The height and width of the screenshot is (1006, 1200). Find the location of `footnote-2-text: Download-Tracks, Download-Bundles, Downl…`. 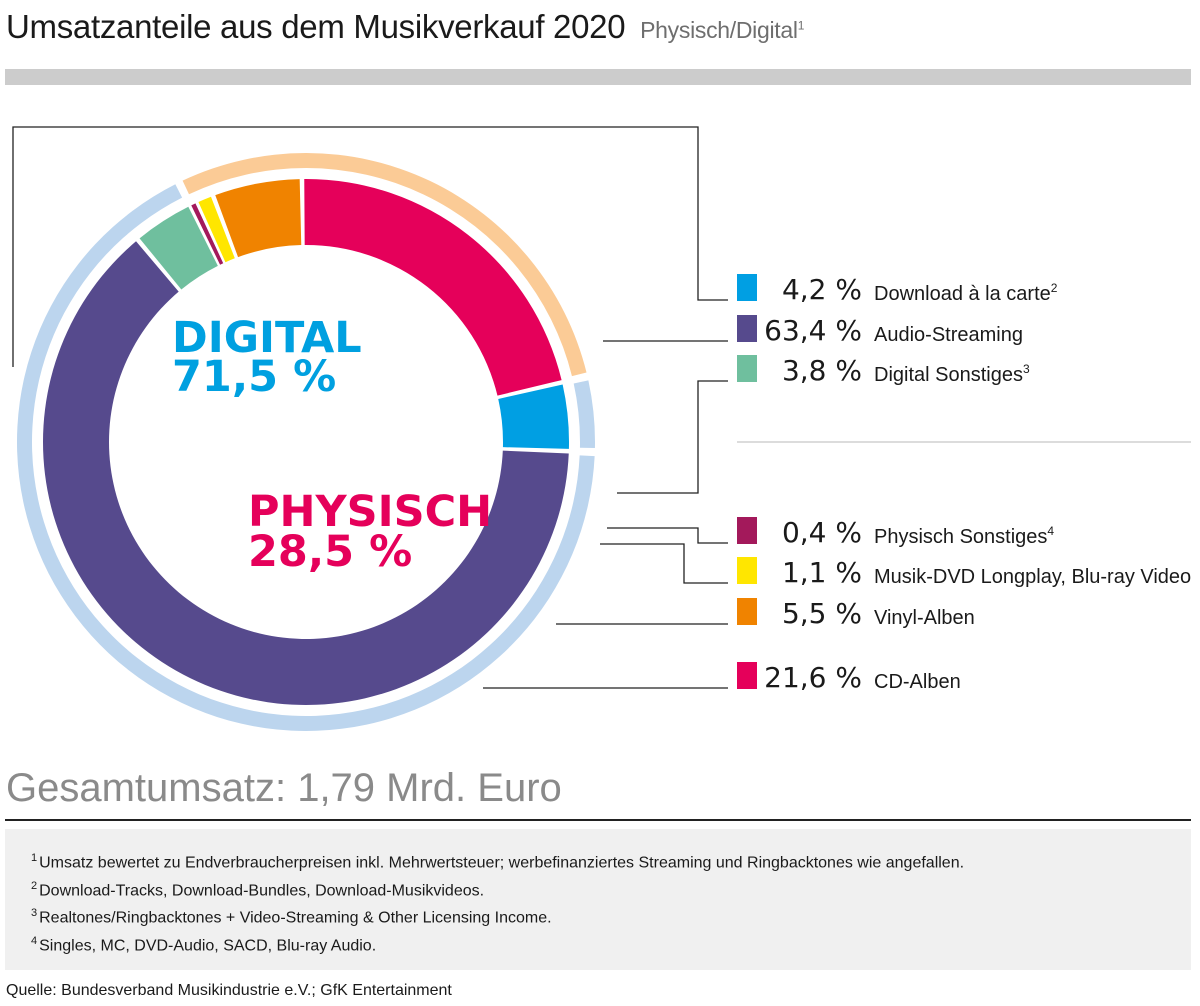

footnote-2-text: Download-Tracks, Download-Bundles, Downl… is located at coordinates (262, 890).